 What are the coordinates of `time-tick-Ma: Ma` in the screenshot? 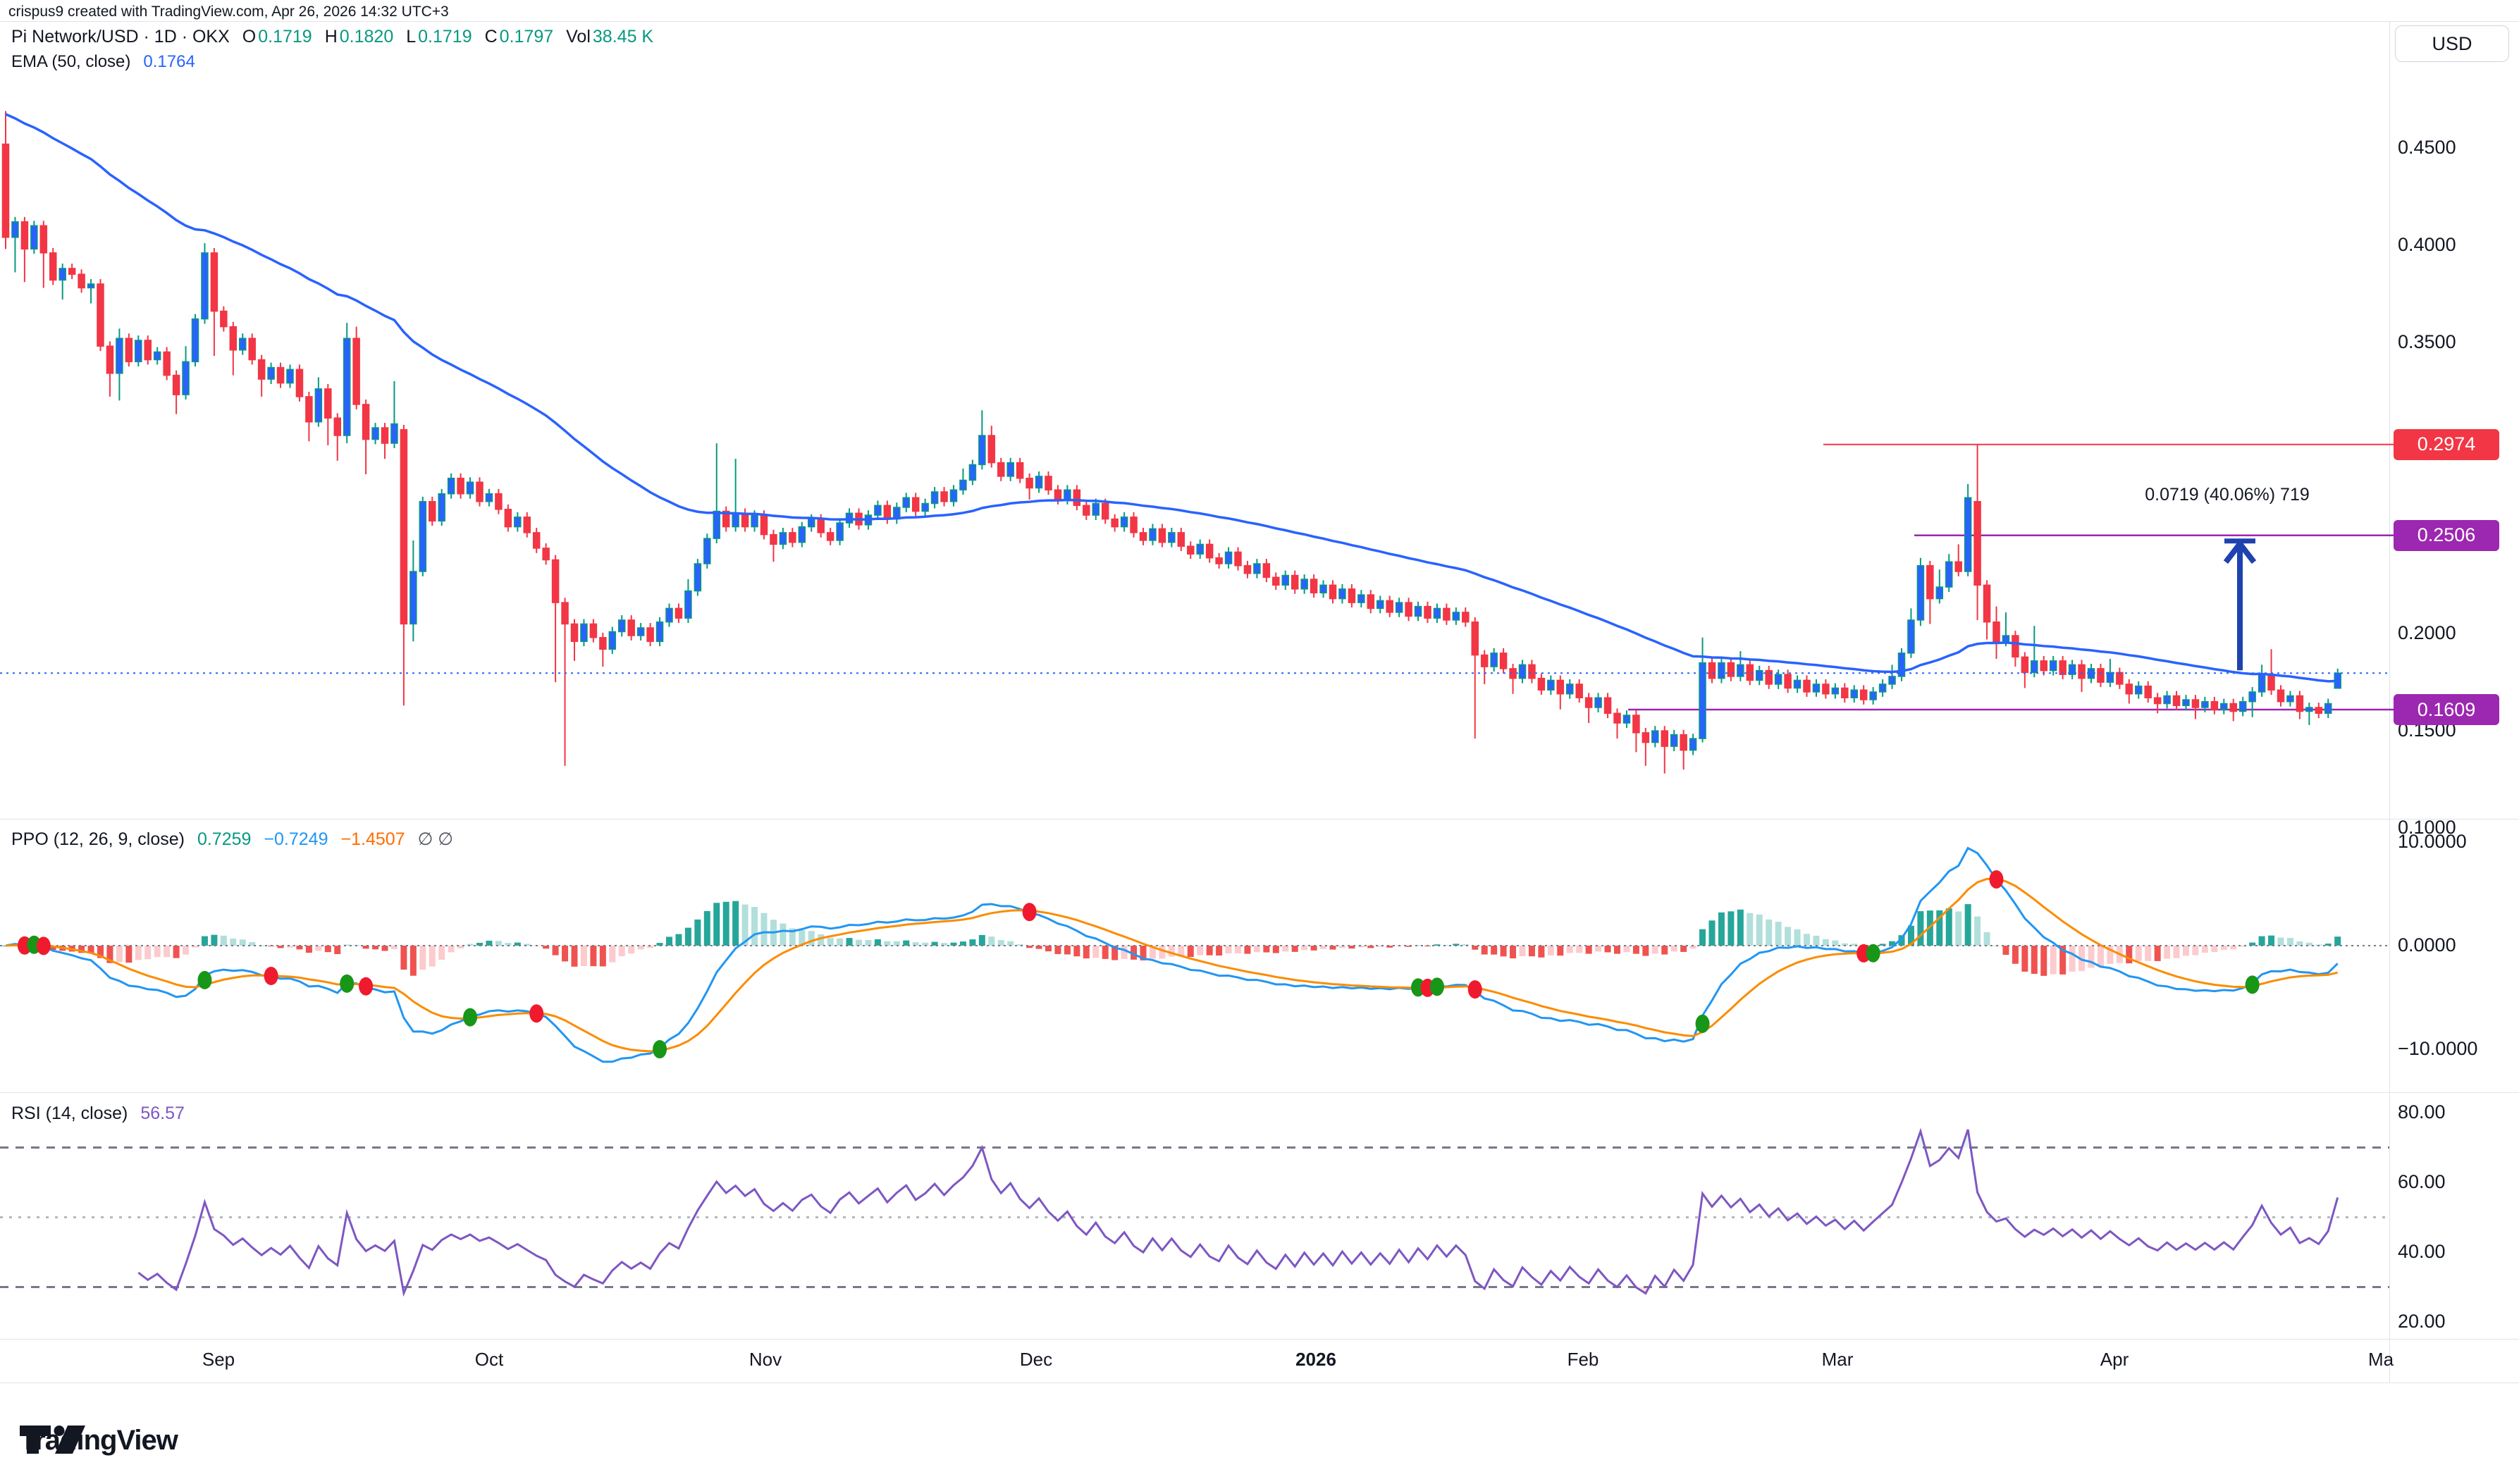 It's located at (2380, 1359).